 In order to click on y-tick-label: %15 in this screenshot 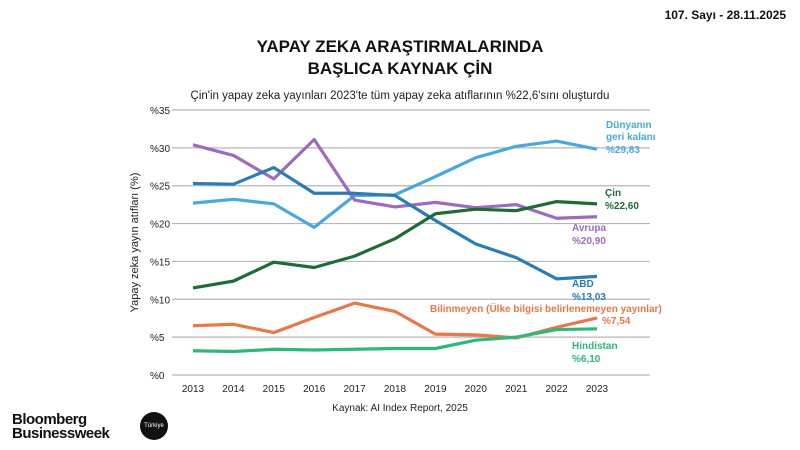, I will do `click(160, 262)`.